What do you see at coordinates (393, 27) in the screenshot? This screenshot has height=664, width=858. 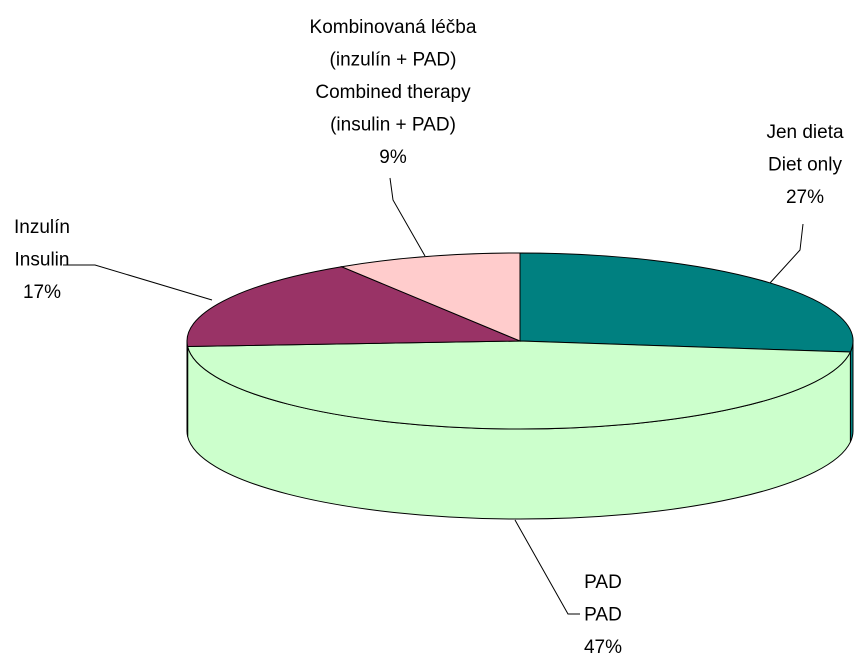 I see `slice-label: Kombinovaná léčba` at bounding box center [393, 27].